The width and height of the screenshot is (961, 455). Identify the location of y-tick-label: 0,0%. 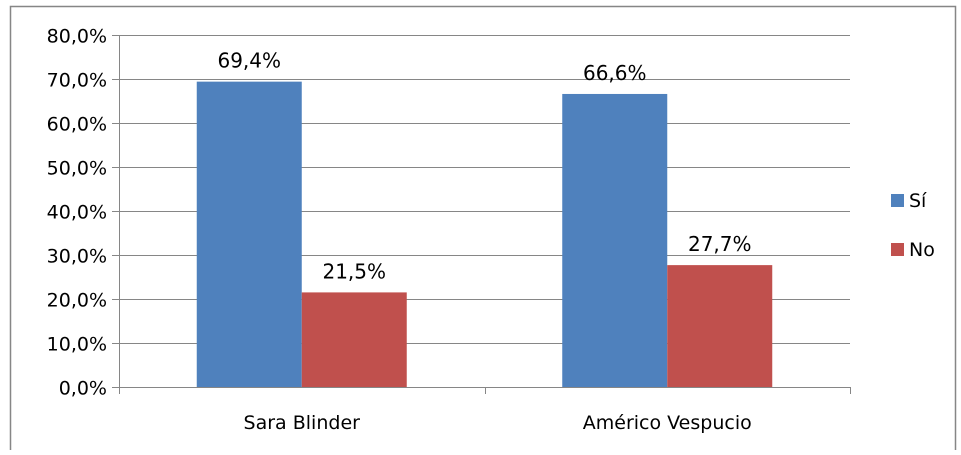
(83, 389).